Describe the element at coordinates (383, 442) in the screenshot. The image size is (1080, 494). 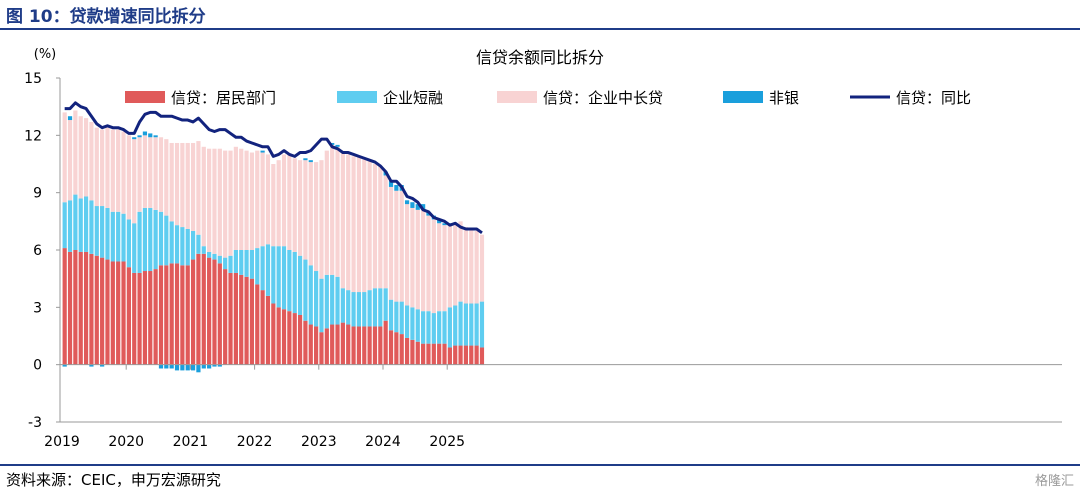
I see `x-tick-label: 2024` at that location.